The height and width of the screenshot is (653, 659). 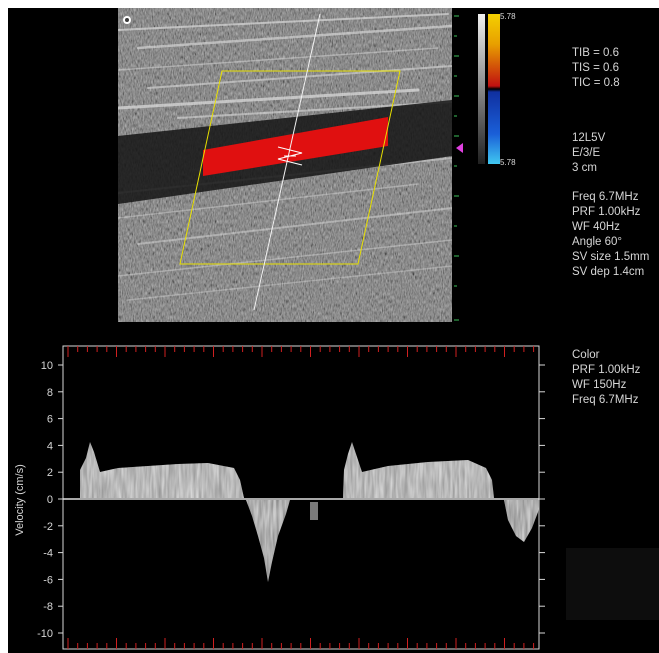 I want to click on focus-marker-icon, so click(x=459, y=148).